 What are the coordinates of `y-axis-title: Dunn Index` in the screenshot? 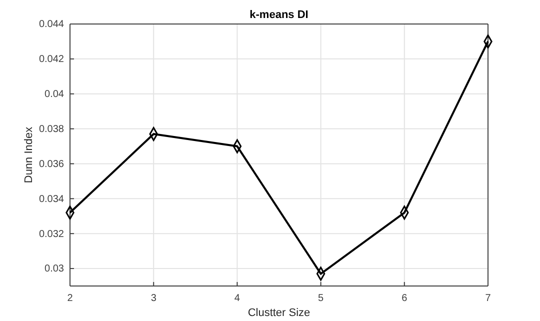 It's located at (29, 155).